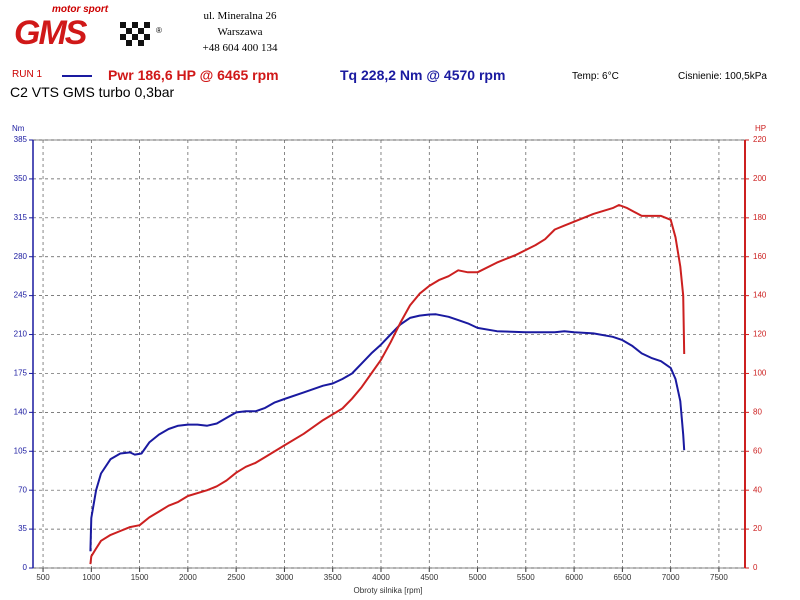  I want to click on power-summary: Pwr 186,6 HP @ 6465 rpm, so click(193, 75).